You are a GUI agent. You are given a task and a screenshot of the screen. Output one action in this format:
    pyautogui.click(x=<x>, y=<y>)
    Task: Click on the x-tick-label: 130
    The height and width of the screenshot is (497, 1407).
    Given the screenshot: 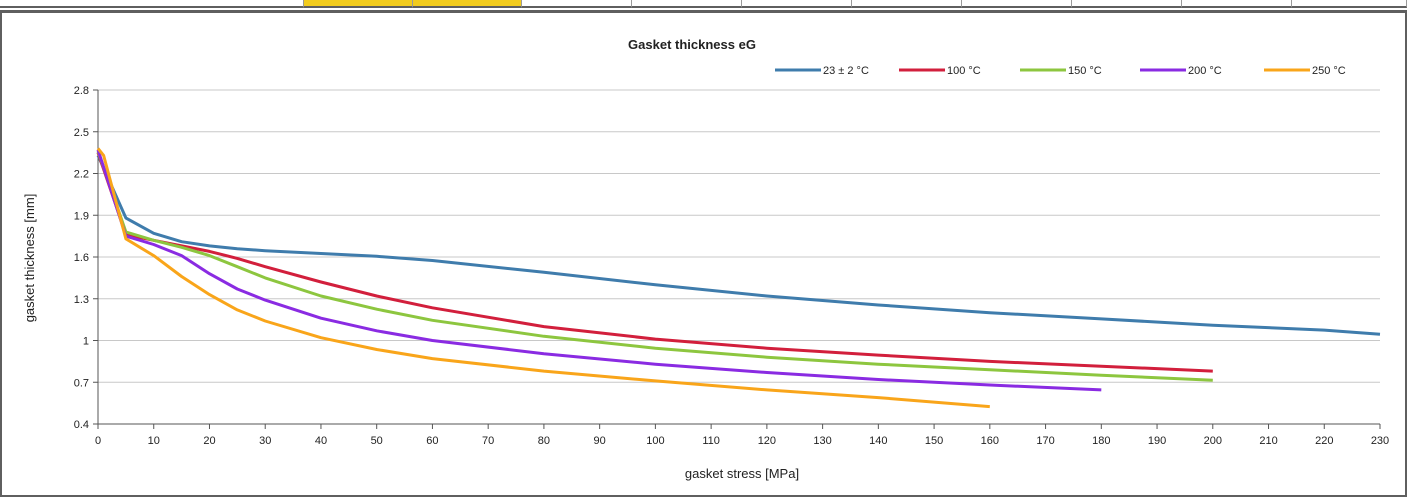 What is the action you would take?
    pyautogui.click(x=822, y=441)
    